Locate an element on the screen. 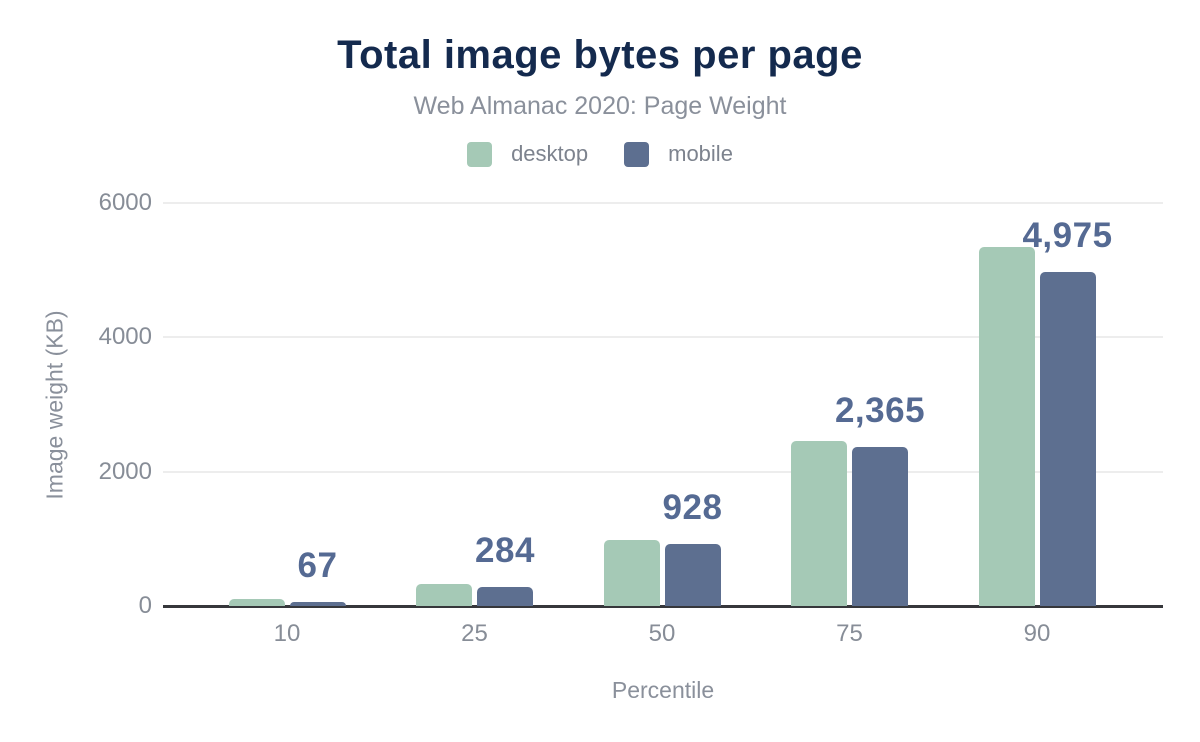 The height and width of the screenshot is (742, 1200). y-tick-label: 4000 is located at coordinates (125, 337).